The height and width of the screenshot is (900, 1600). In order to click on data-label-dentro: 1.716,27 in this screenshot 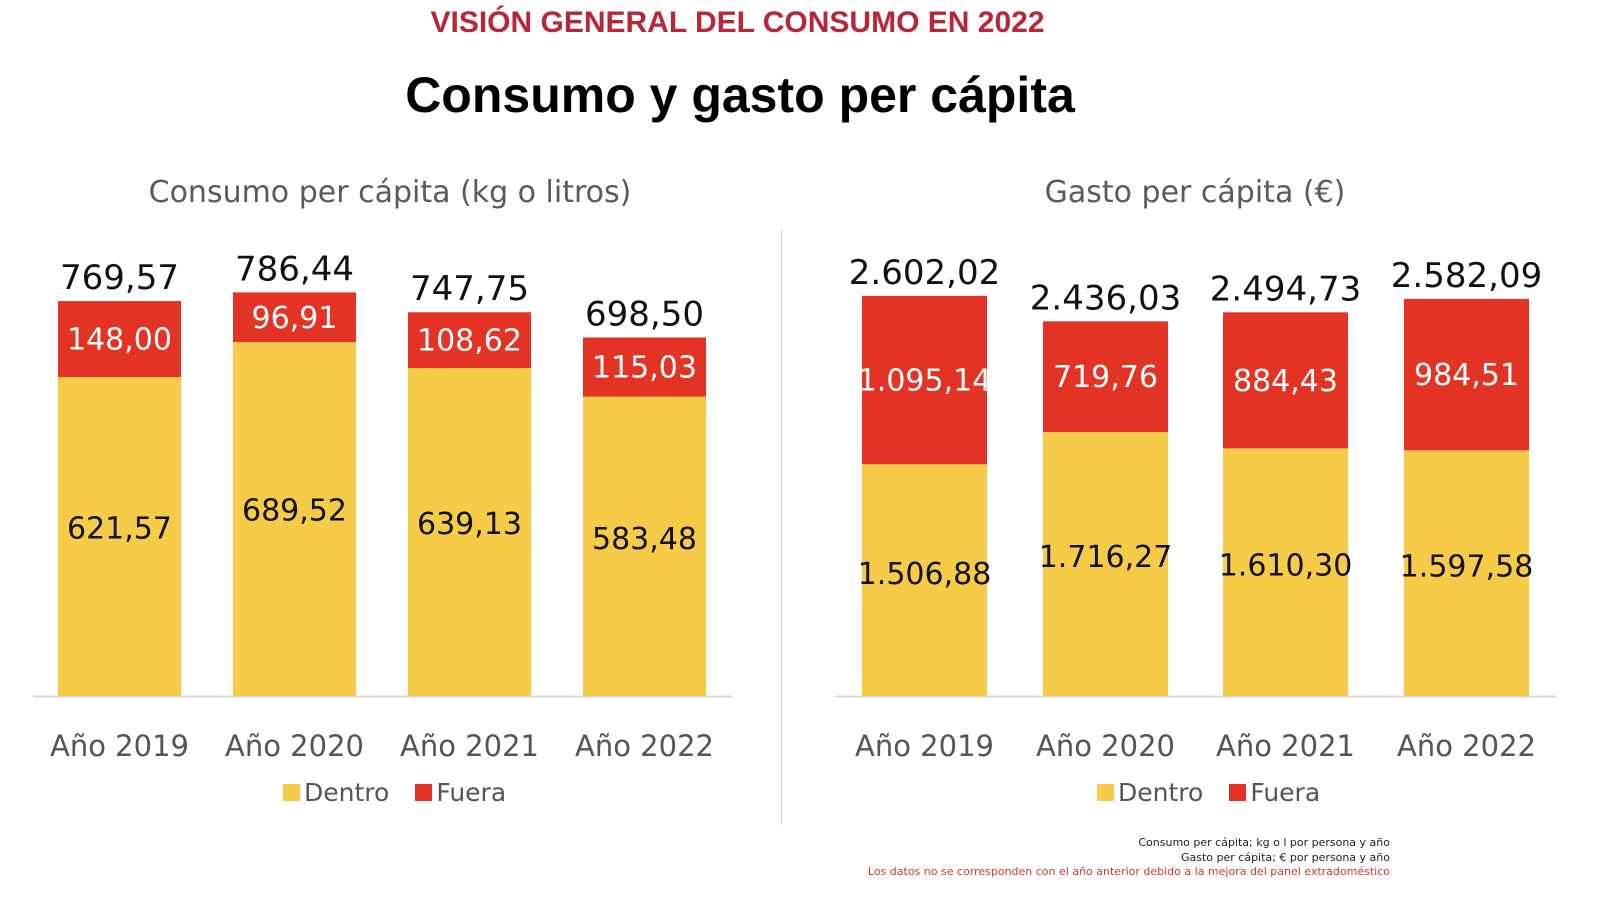, I will do `click(1106, 557)`.